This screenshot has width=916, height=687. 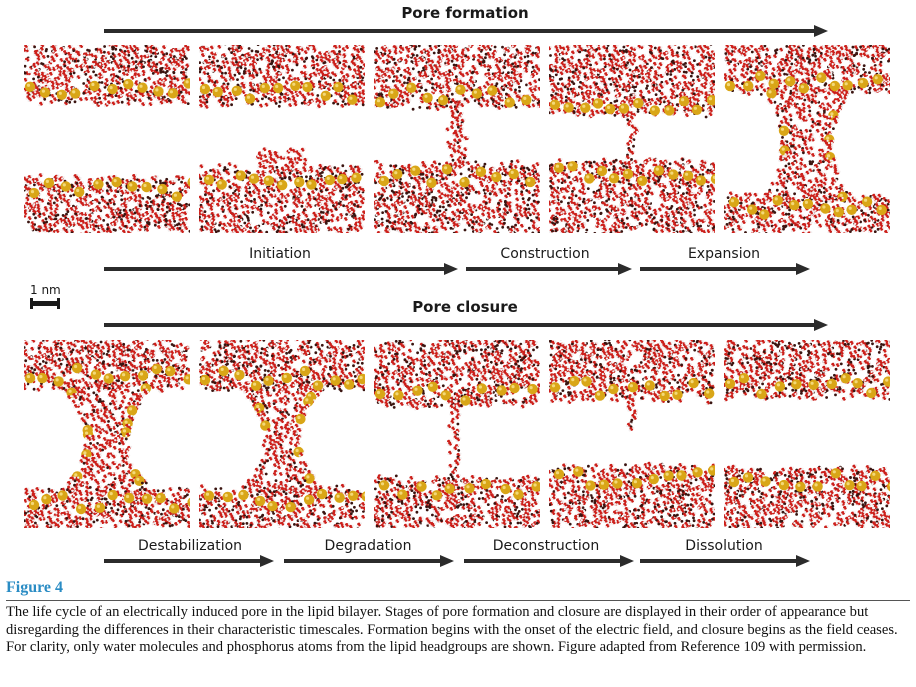 What do you see at coordinates (546, 546) in the screenshot?
I see `stage-label-deconstruction: Deconstruction` at bounding box center [546, 546].